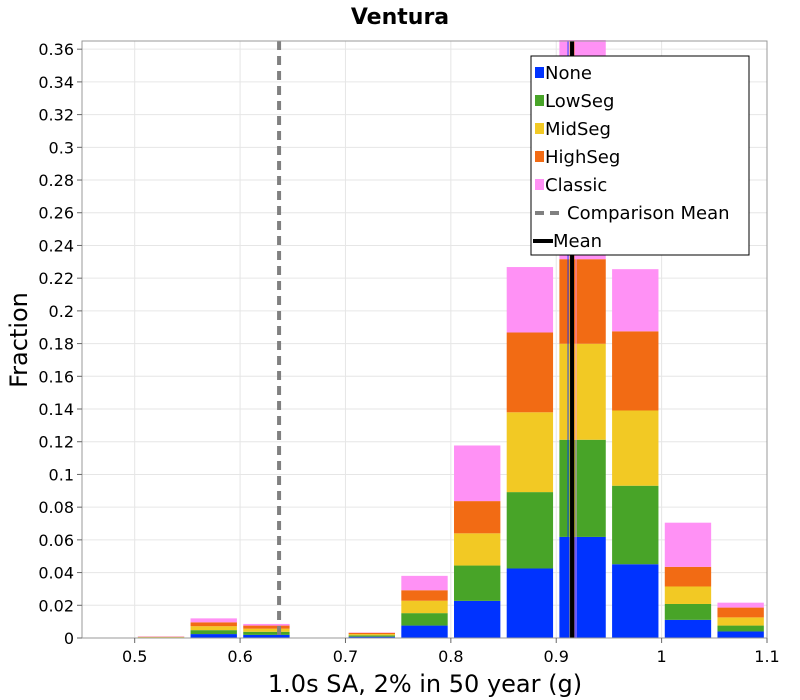 This screenshot has width=800, height=700. I want to click on y-tick-label: 0.22, so click(56, 278).